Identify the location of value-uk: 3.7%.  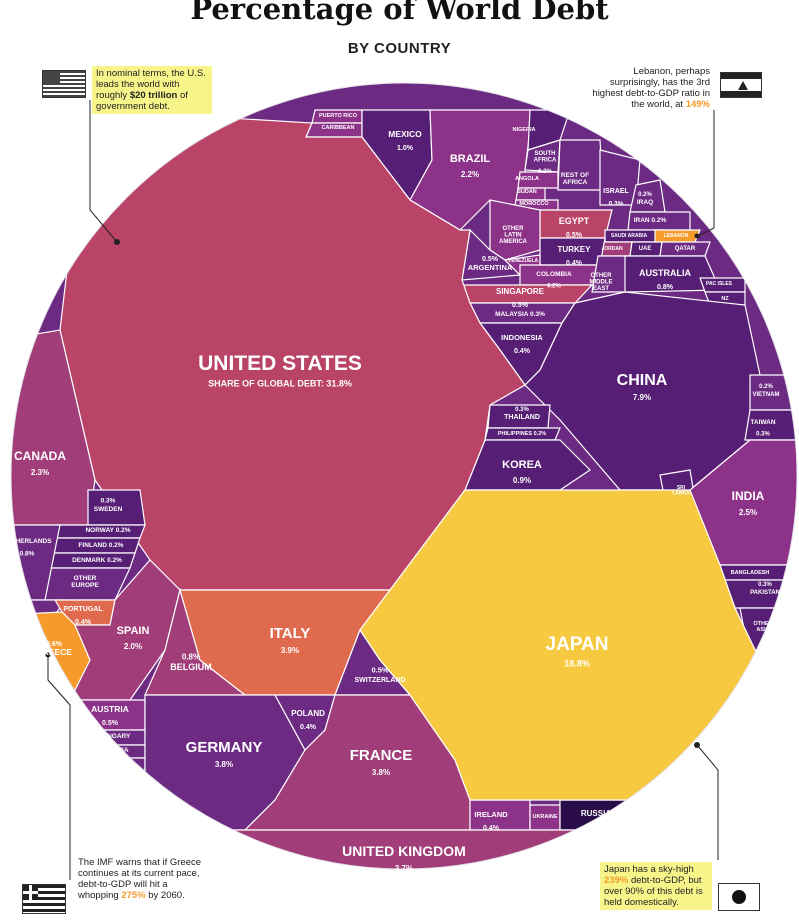
(404, 868).